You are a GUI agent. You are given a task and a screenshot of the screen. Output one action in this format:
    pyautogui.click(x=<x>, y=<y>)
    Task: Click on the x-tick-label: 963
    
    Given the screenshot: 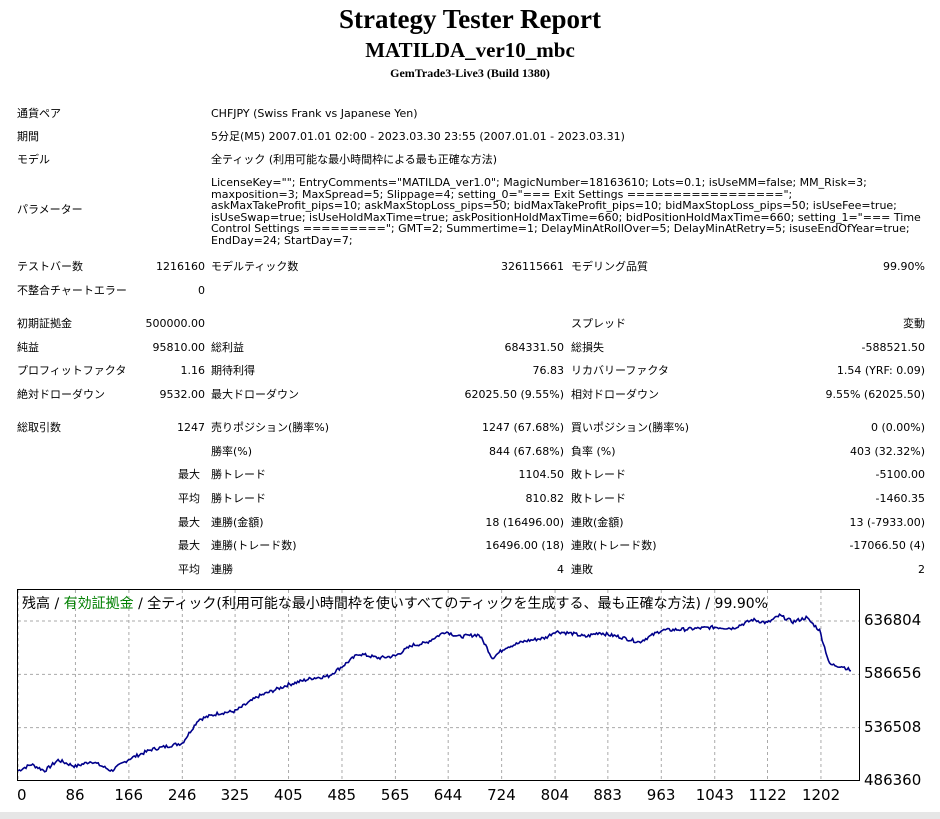 What is the action you would take?
    pyautogui.click(x=661, y=795)
    